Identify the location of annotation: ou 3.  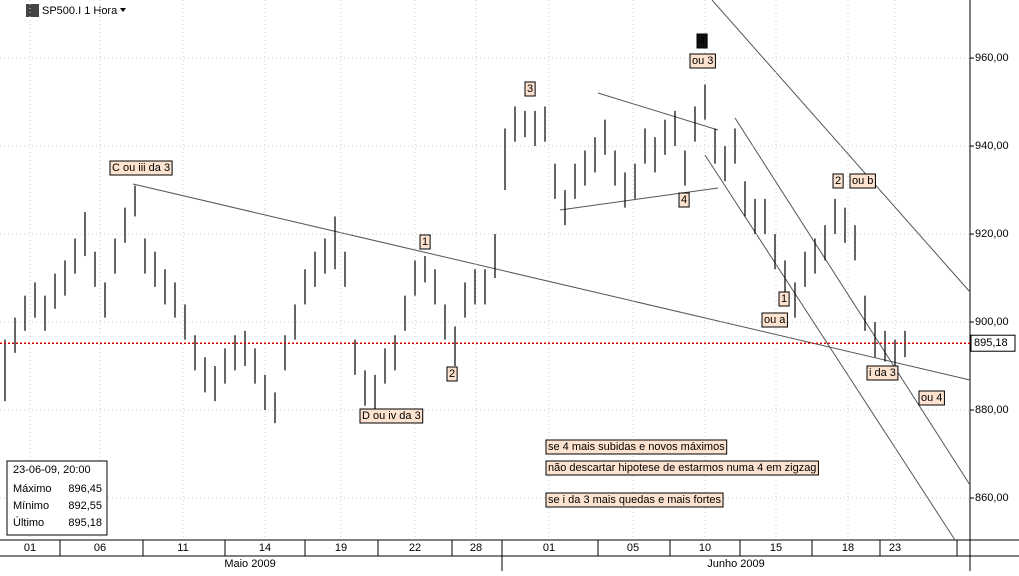
(702, 61).